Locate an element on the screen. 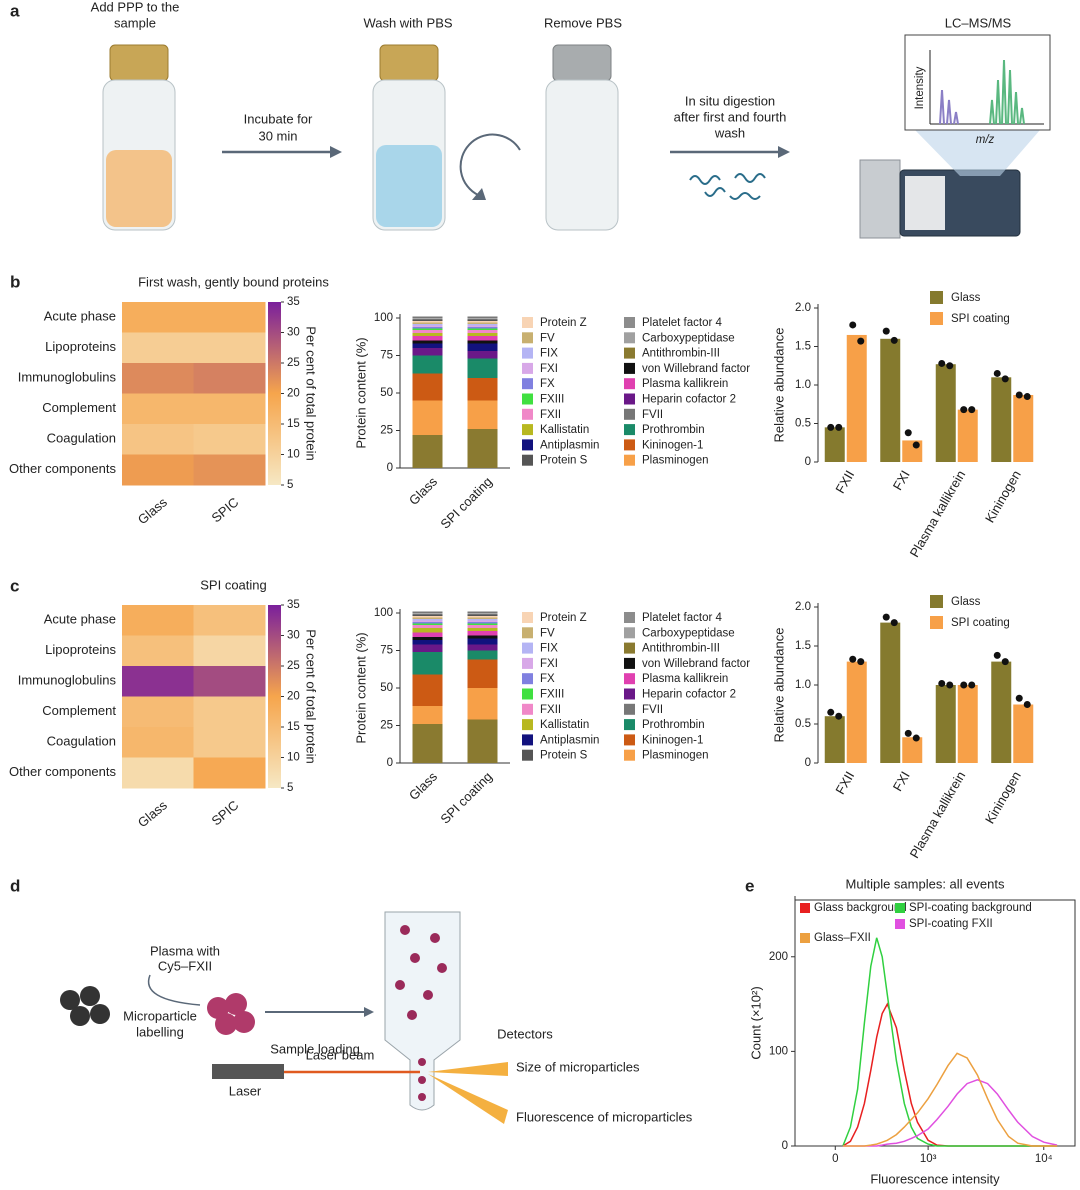  step-label: Remove PBS is located at coordinates (583, 22).